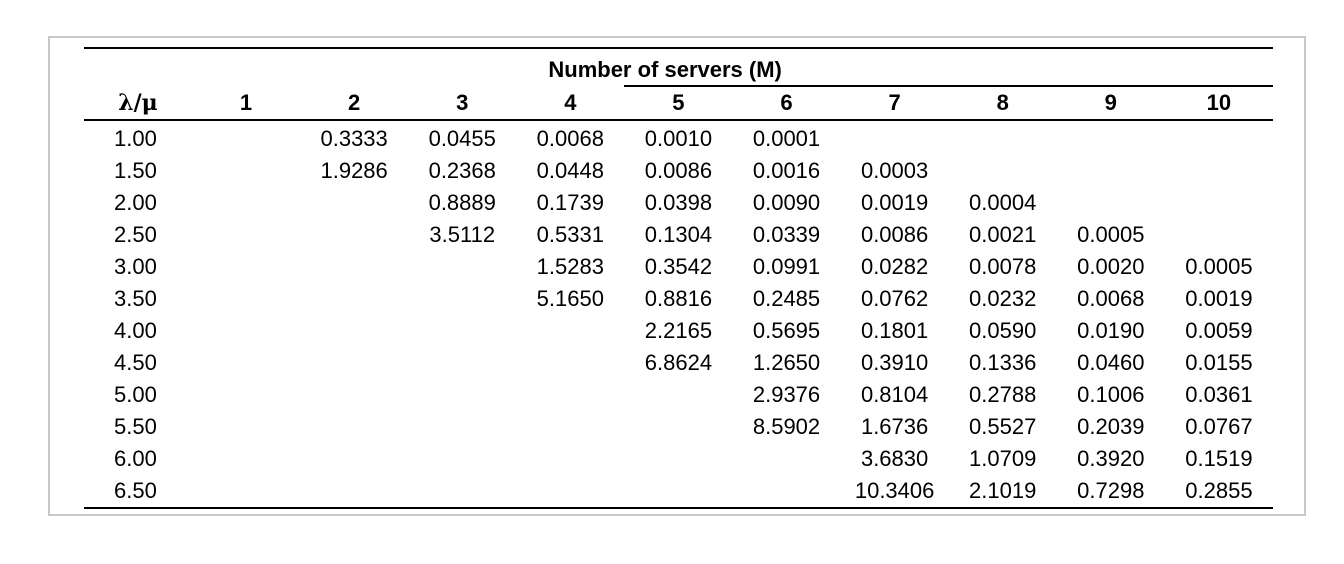 The image size is (1344, 564). Describe the element at coordinates (665, 69) in the screenshot. I see `group-header: Number of servers (M)` at that location.